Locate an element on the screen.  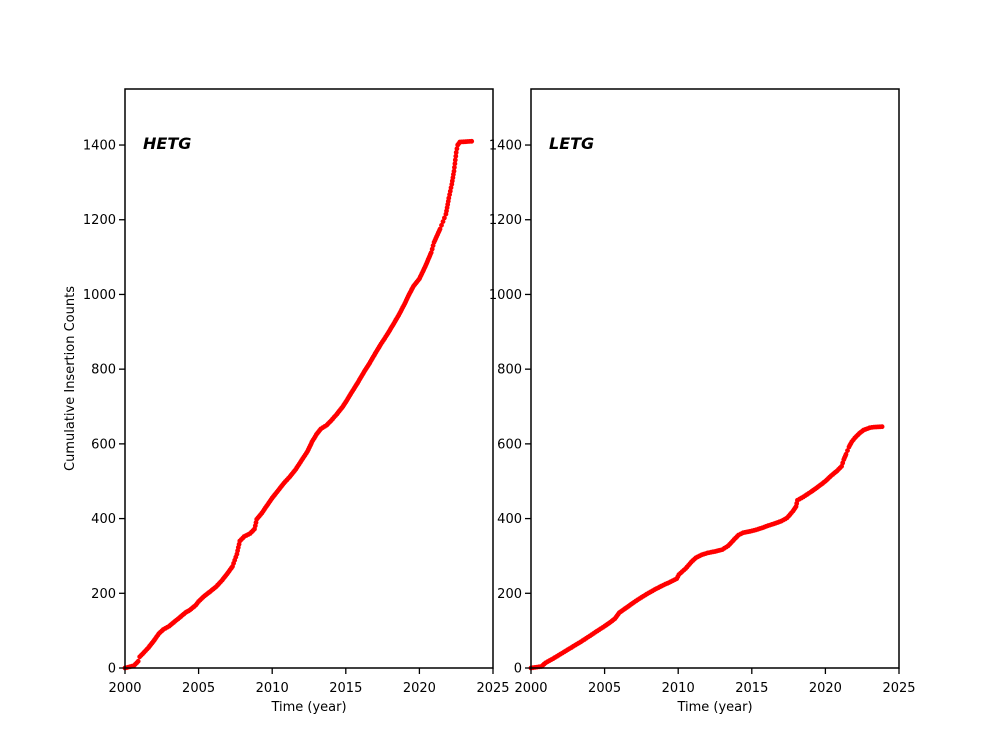
panel-title-letg: LETG is located at coordinates (571, 143).